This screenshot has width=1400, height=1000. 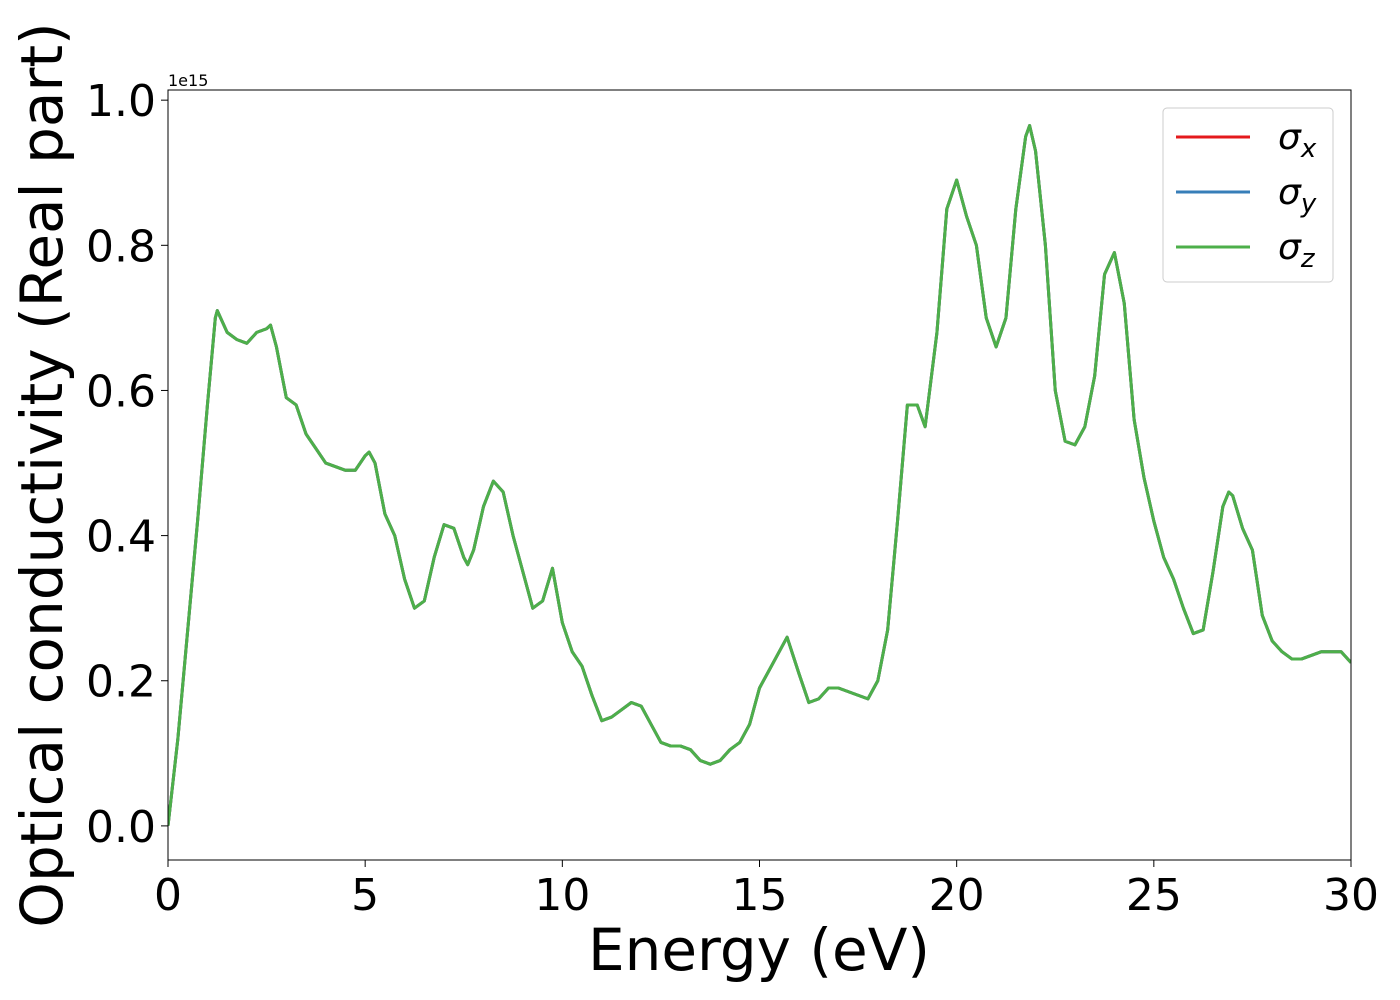 I want to click on x-tick-label: 10, so click(x=562, y=895).